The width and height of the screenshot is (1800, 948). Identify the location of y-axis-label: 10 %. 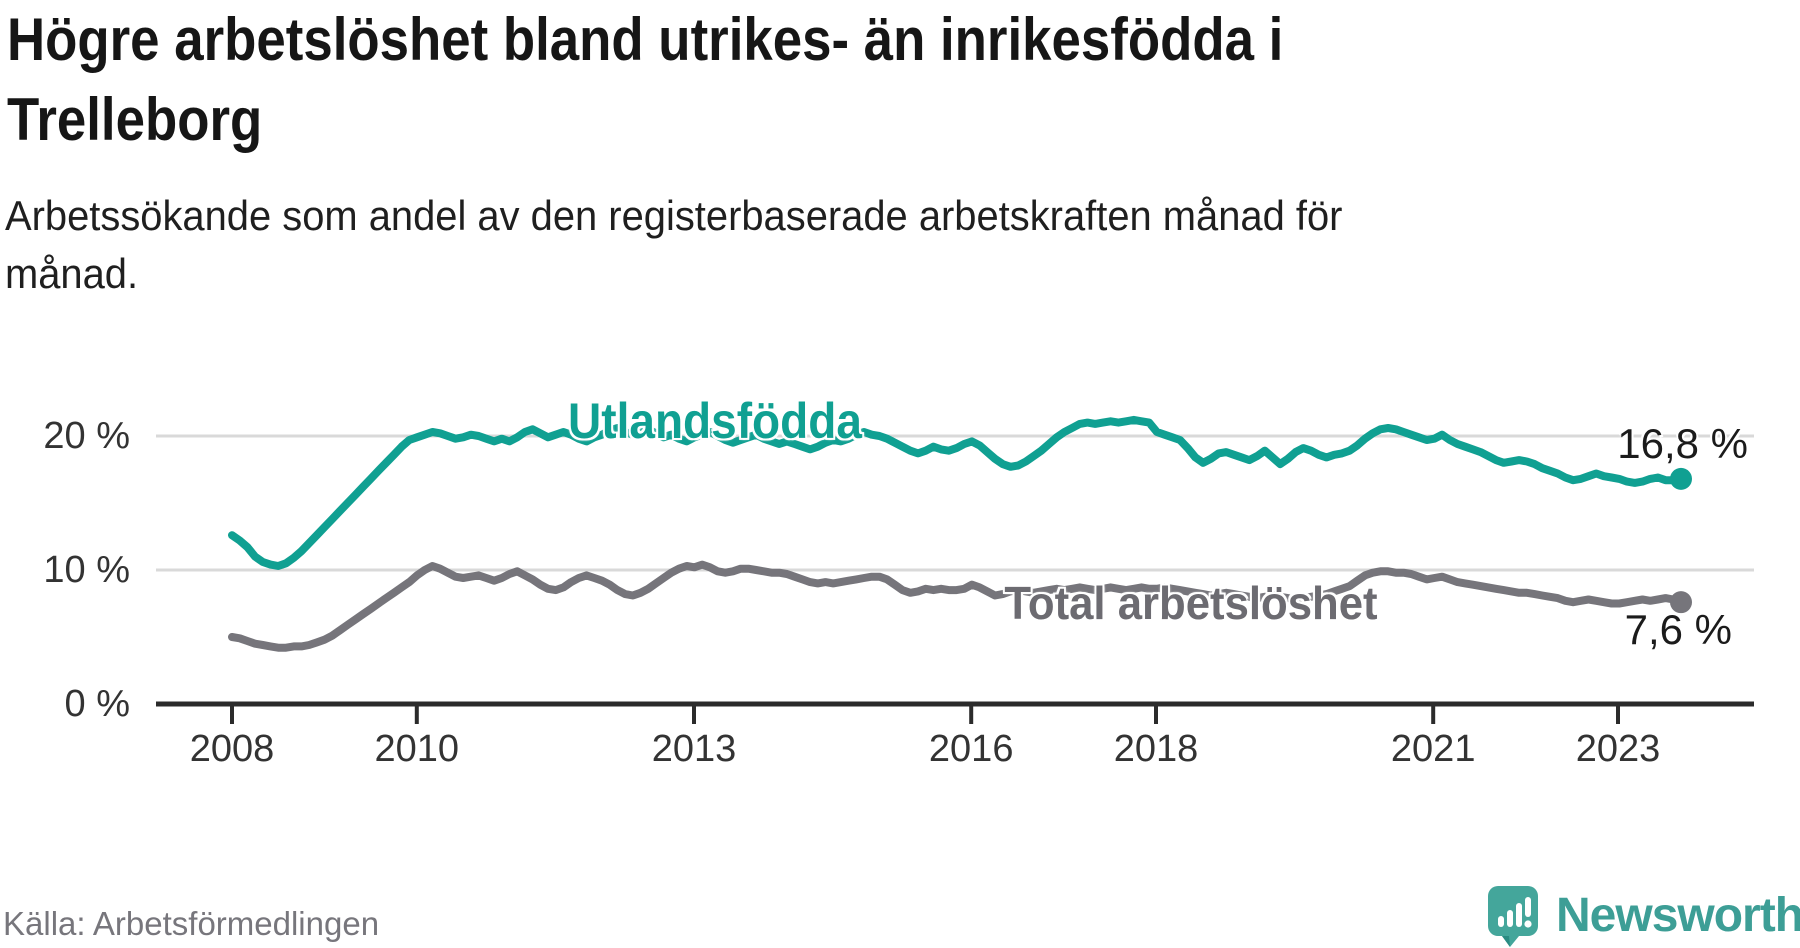
(86, 570).